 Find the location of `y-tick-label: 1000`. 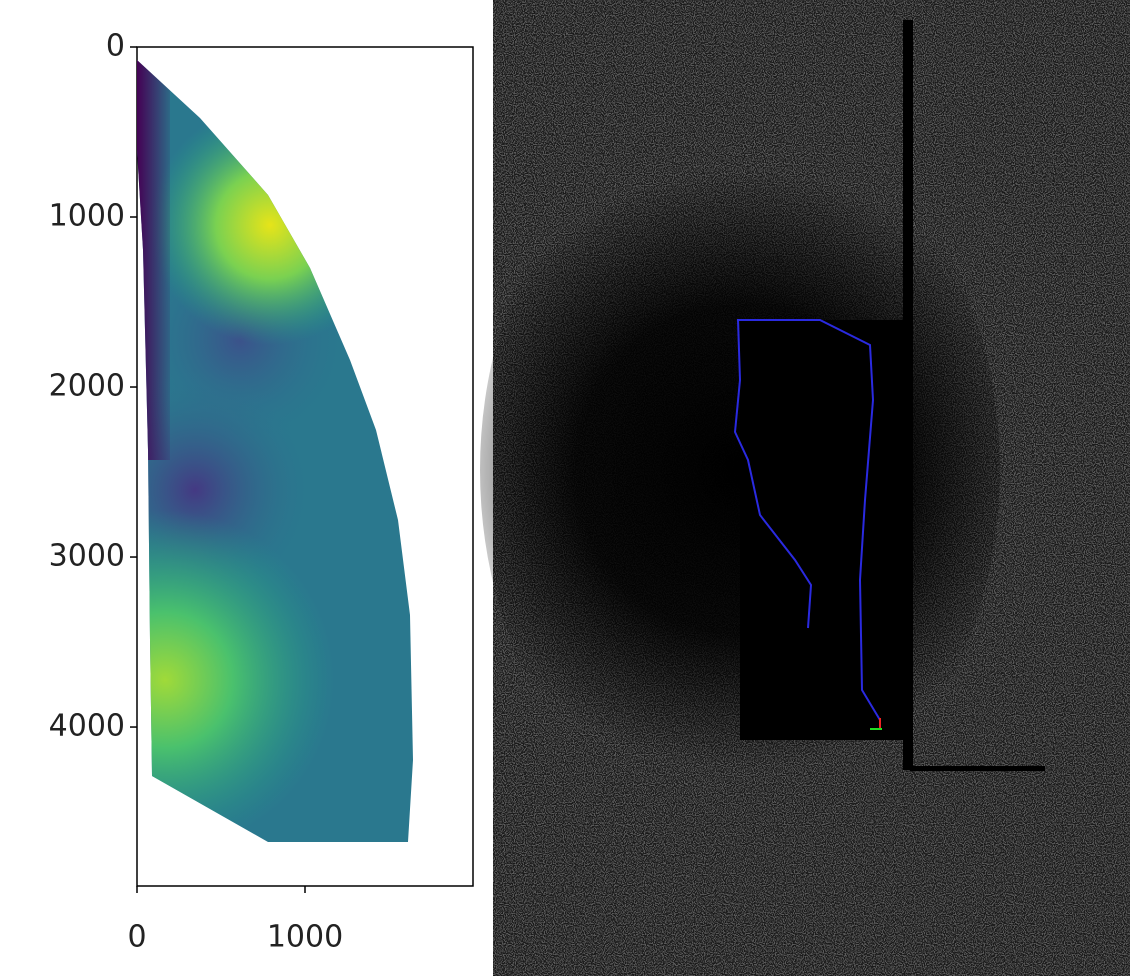

y-tick-label: 1000 is located at coordinates (87, 216).